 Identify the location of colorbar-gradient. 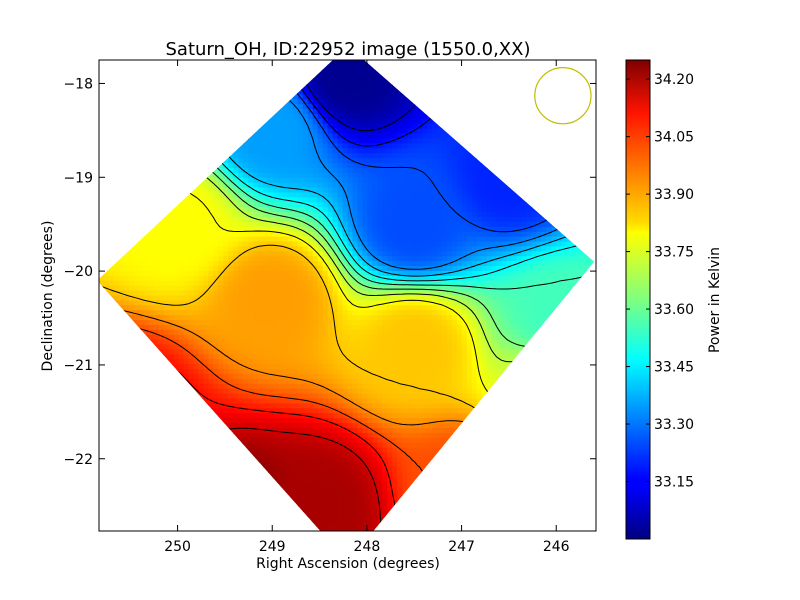
(638, 299).